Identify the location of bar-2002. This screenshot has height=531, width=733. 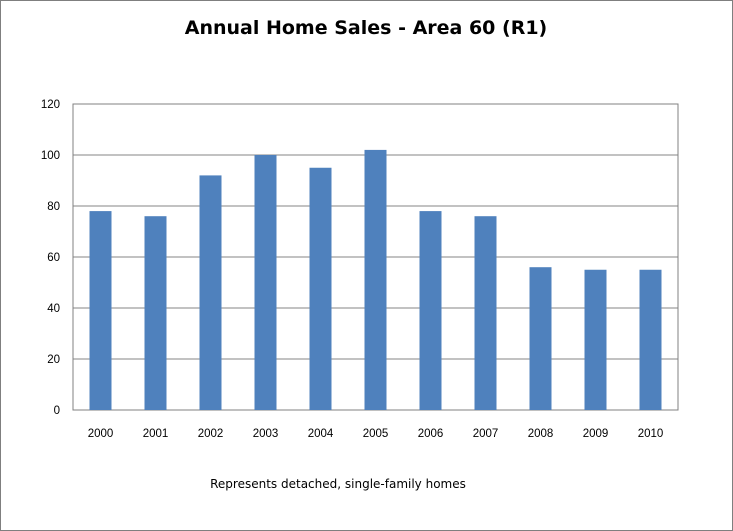
(210, 292).